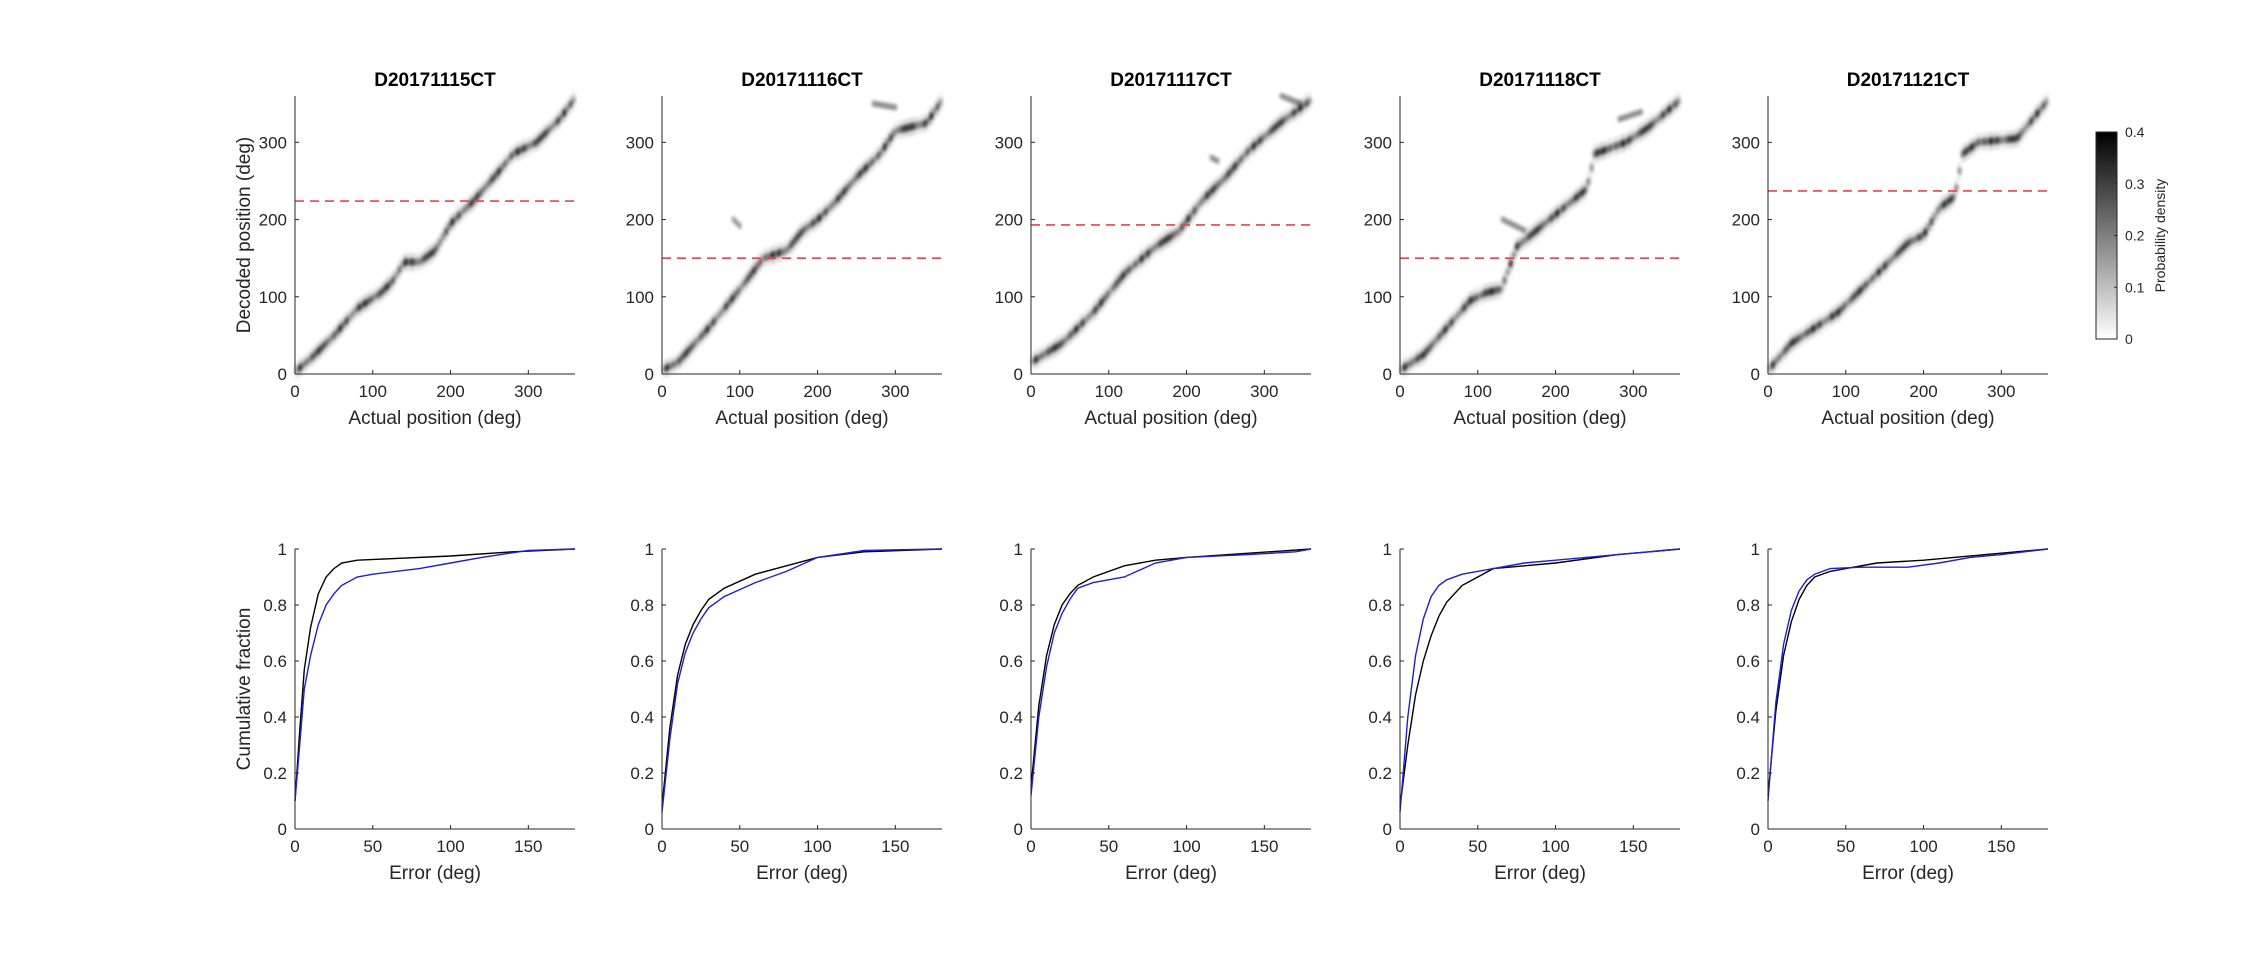 Image resolution: width=2256 pixels, height=961 pixels. I want to click on y-tick-label: 100, so click(273, 297).